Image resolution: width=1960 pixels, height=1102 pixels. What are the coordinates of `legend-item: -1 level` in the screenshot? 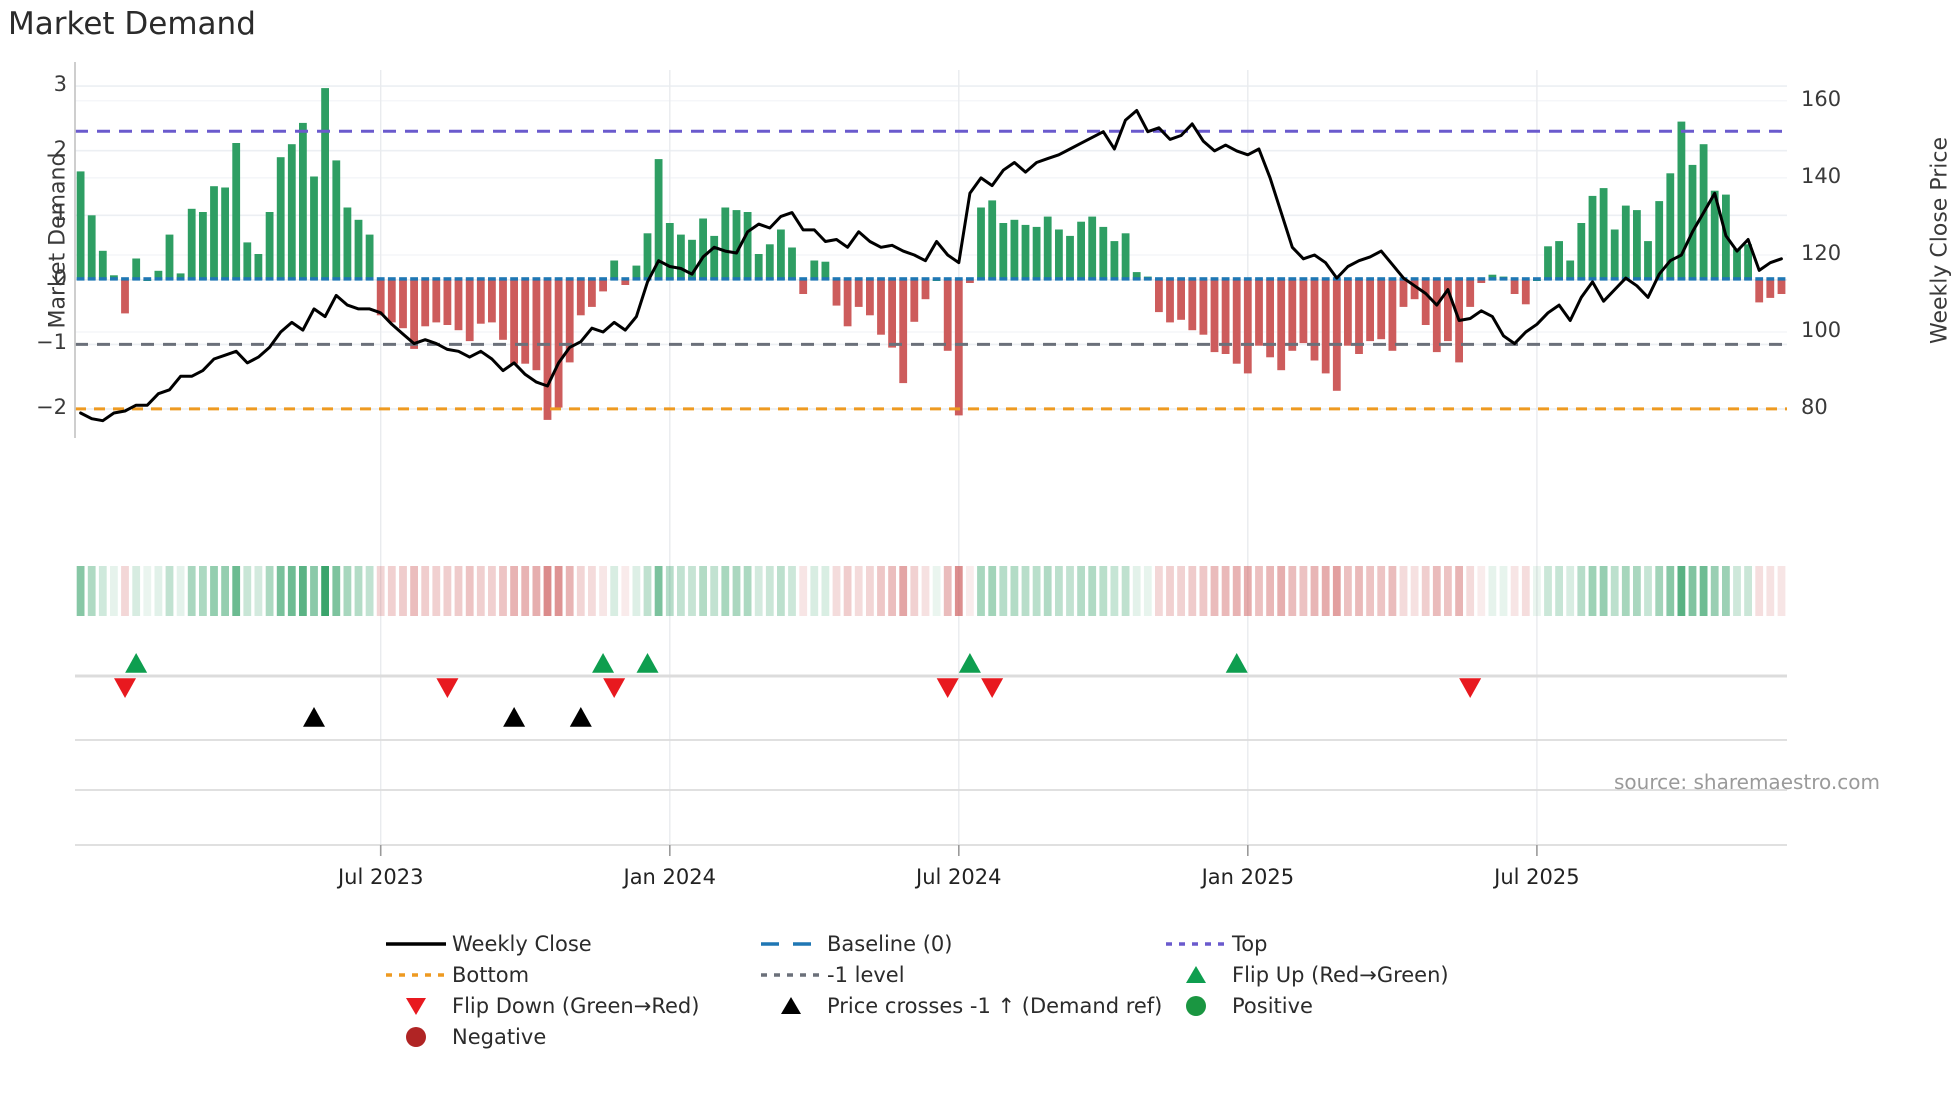 It's located at (957, 974).